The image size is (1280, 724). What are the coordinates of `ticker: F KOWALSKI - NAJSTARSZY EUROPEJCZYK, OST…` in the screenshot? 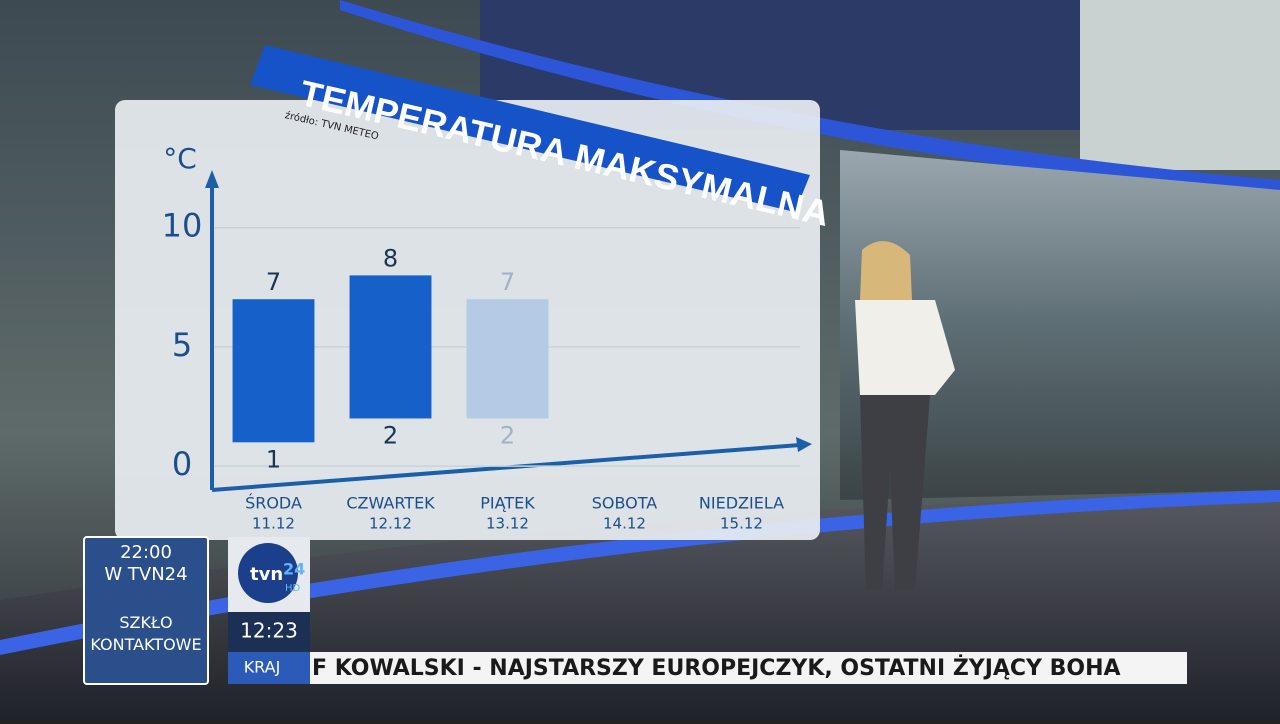 It's located at (716, 668).